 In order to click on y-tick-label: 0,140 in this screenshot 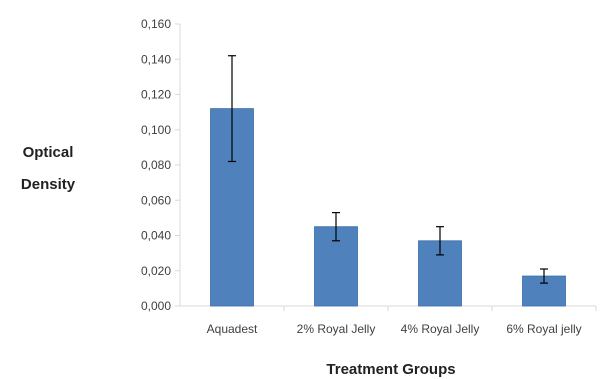, I will do `click(156, 59)`.